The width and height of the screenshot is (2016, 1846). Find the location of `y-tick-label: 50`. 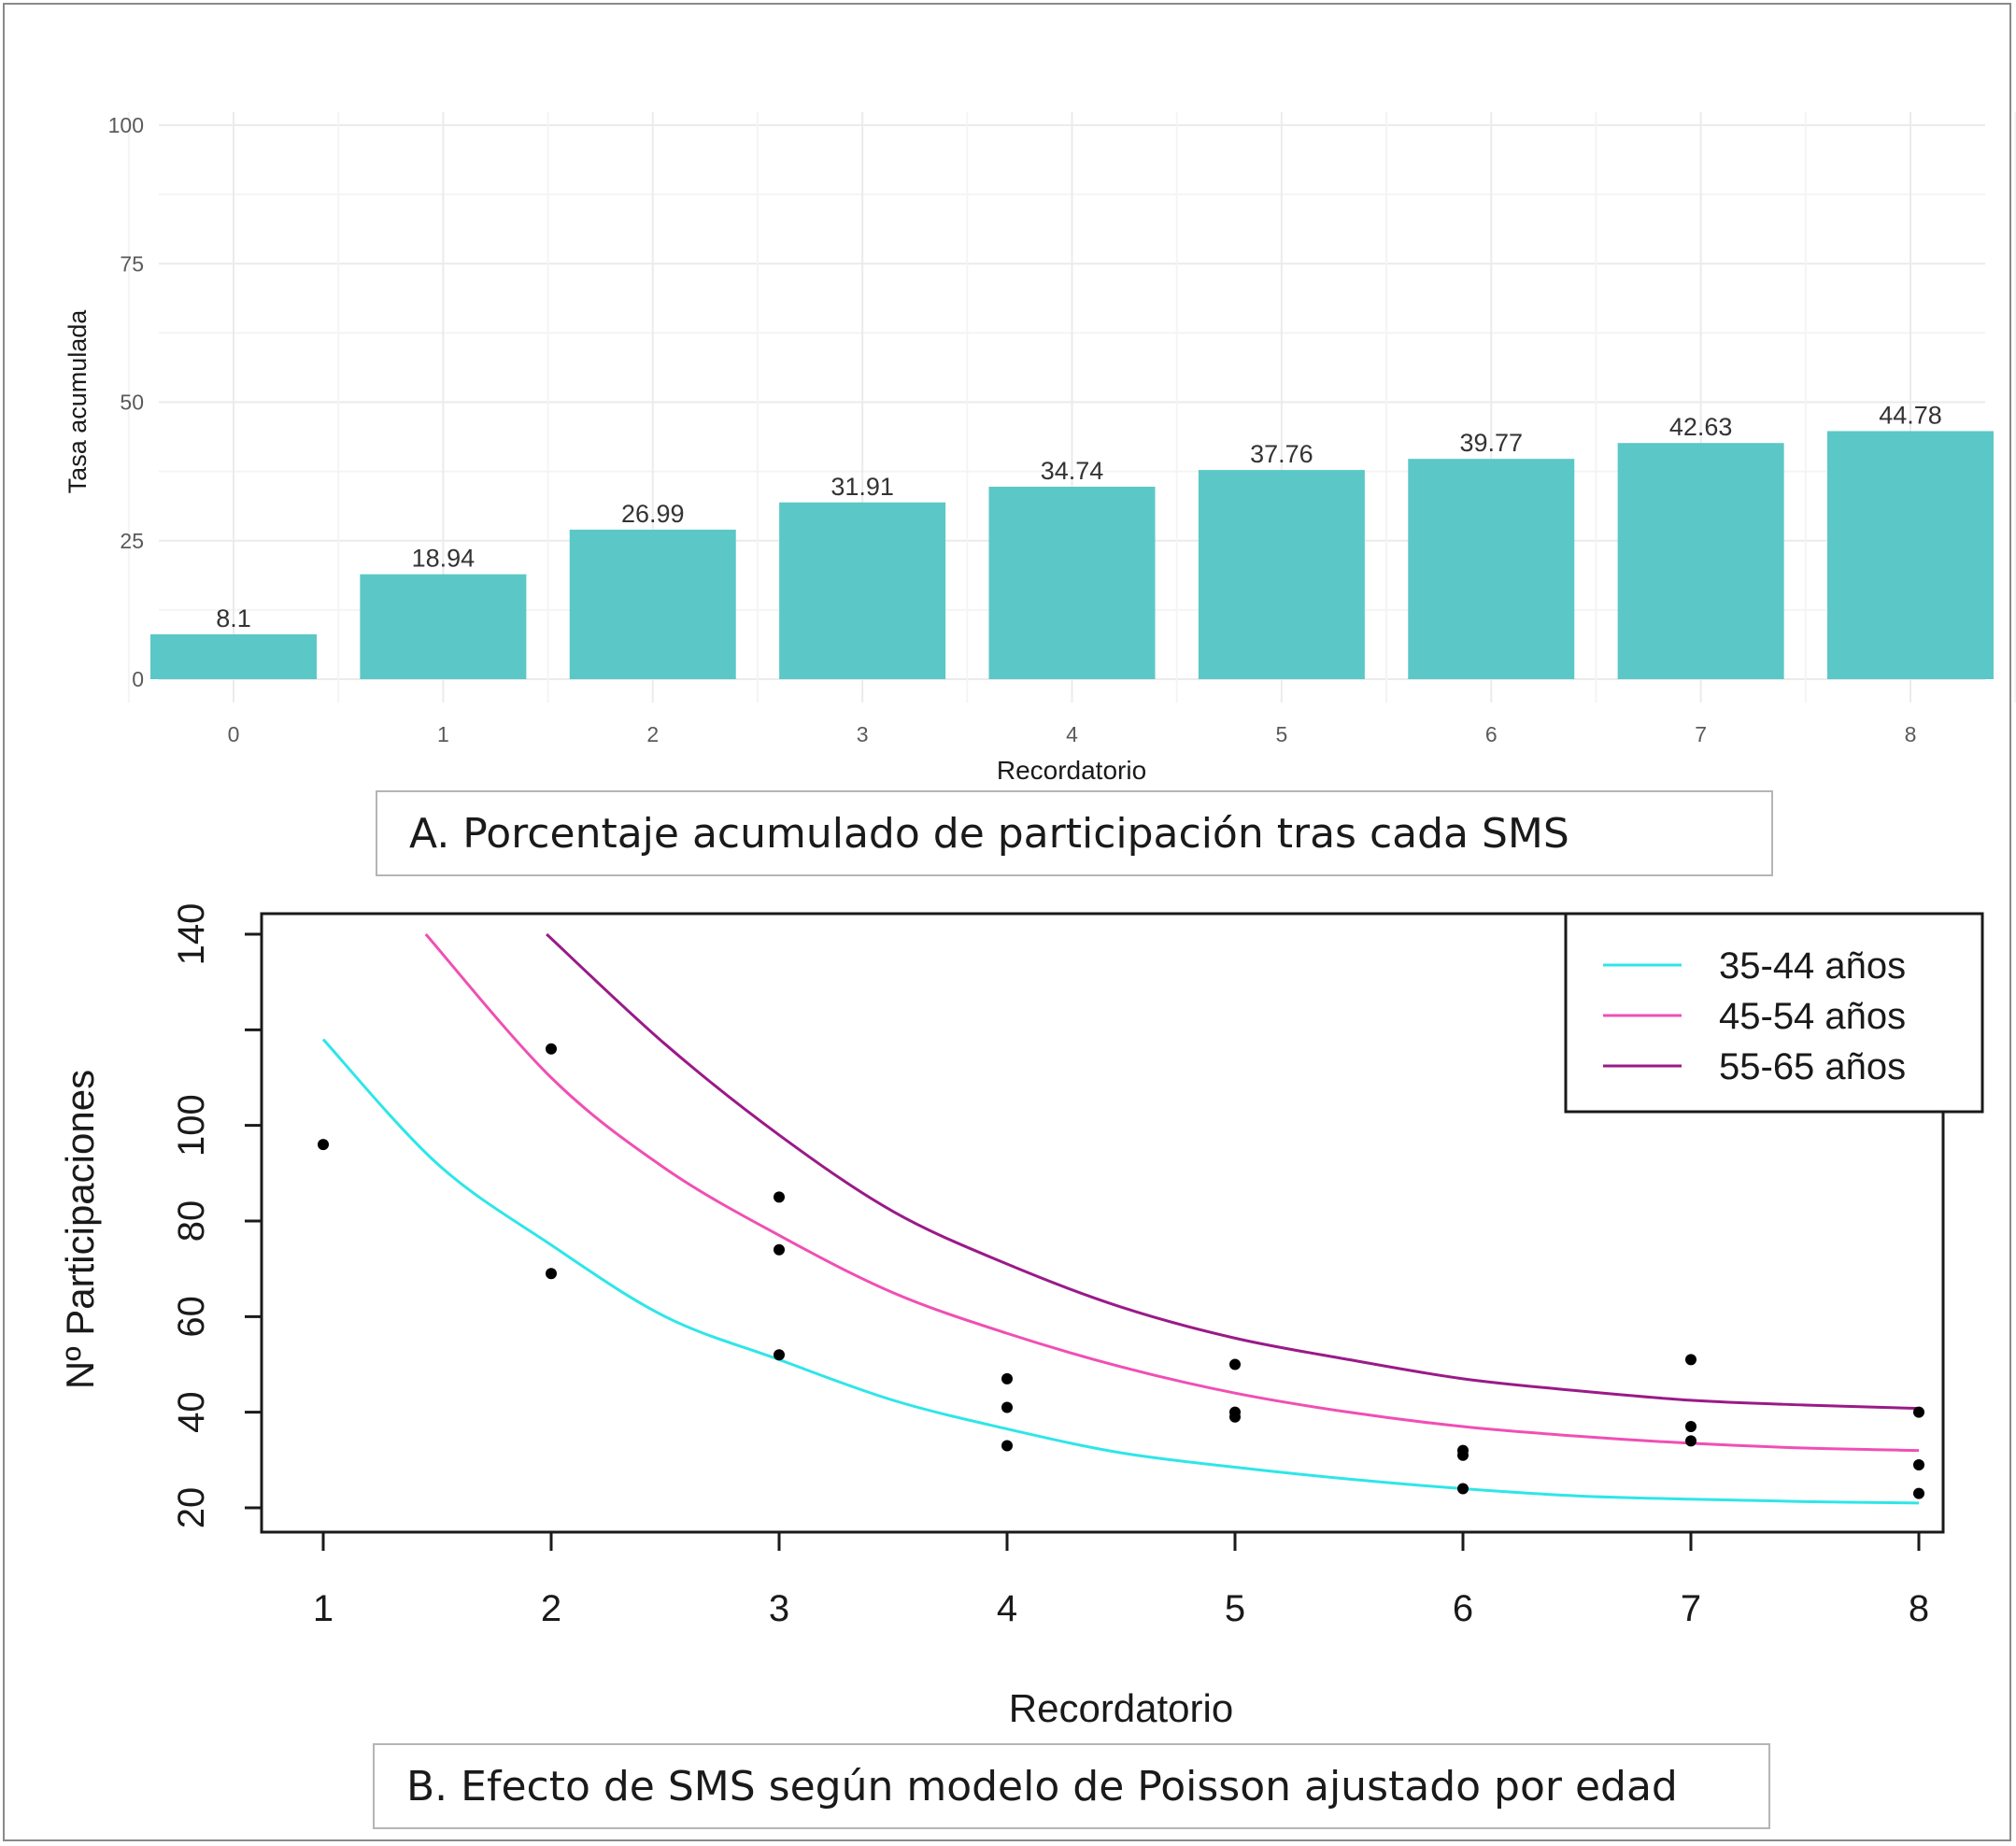

y-tick-label: 50 is located at coordinates (132, 402).